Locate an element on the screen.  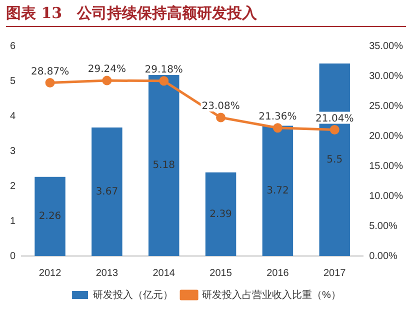
legend-label: 研发投入占营业收入比重（%） is located at coordinates (271, 294).